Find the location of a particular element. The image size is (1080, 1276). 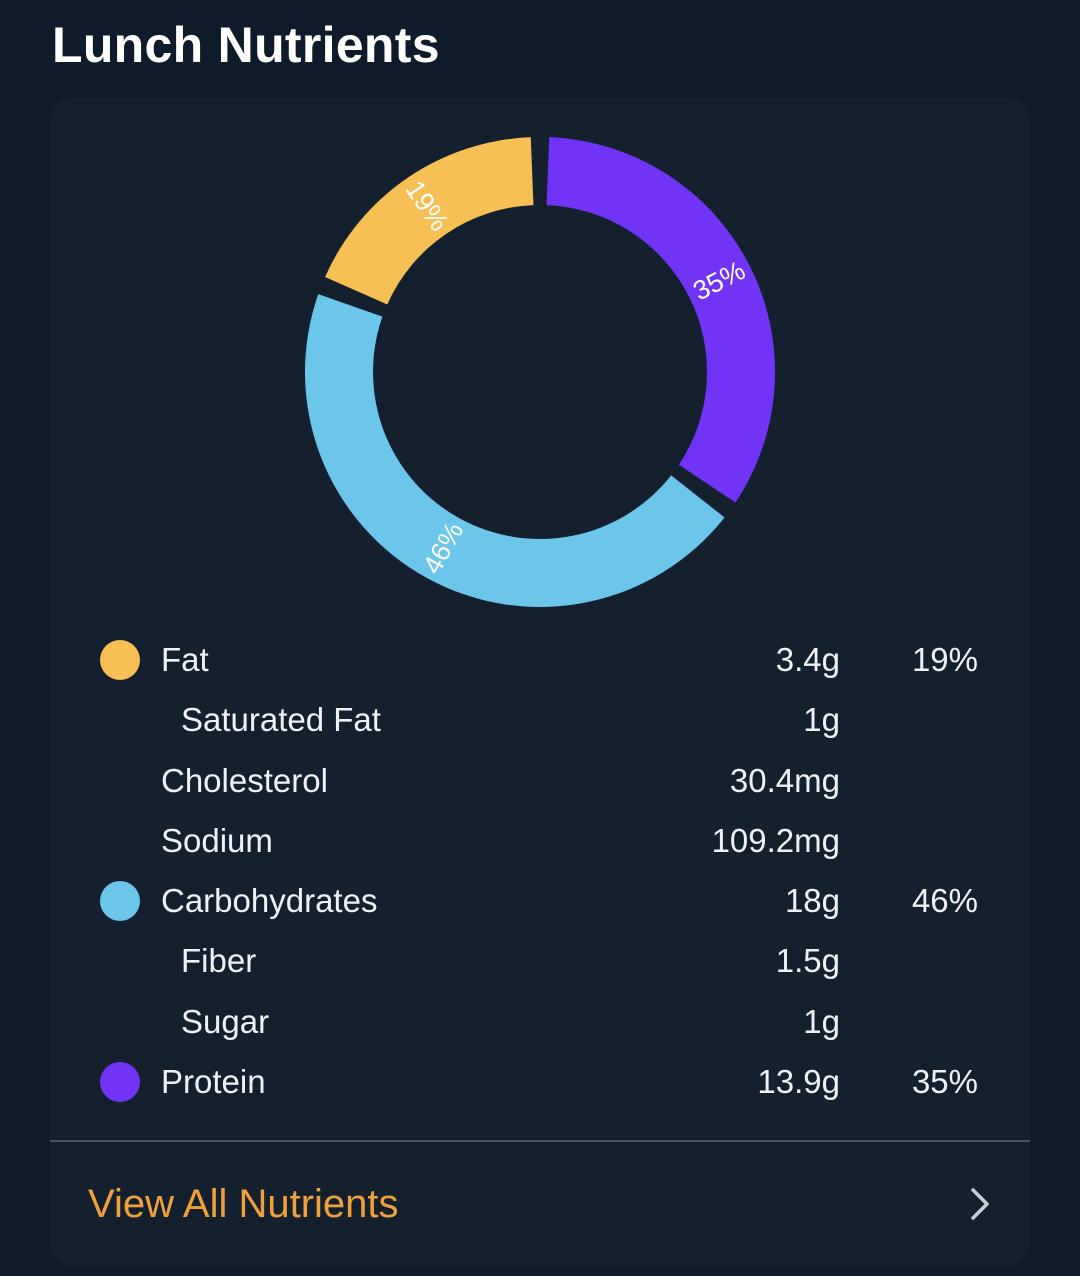

protein-color-dot is located at coordinates (120, 1082).